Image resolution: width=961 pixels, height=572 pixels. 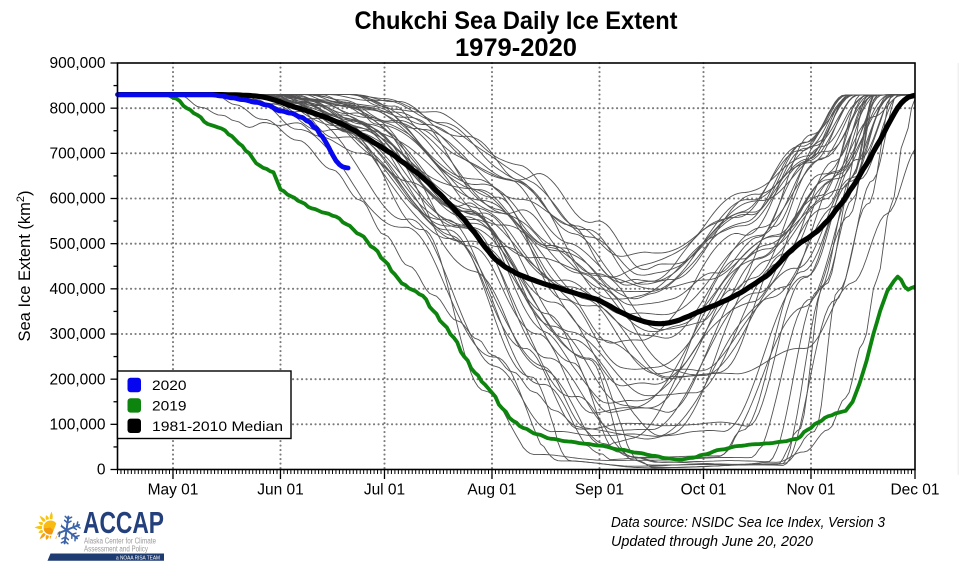 What do you see at coordinates (914, 490) in the screenshot?
I see `svg-text: Dec 01` at bounding box center [914, 490].